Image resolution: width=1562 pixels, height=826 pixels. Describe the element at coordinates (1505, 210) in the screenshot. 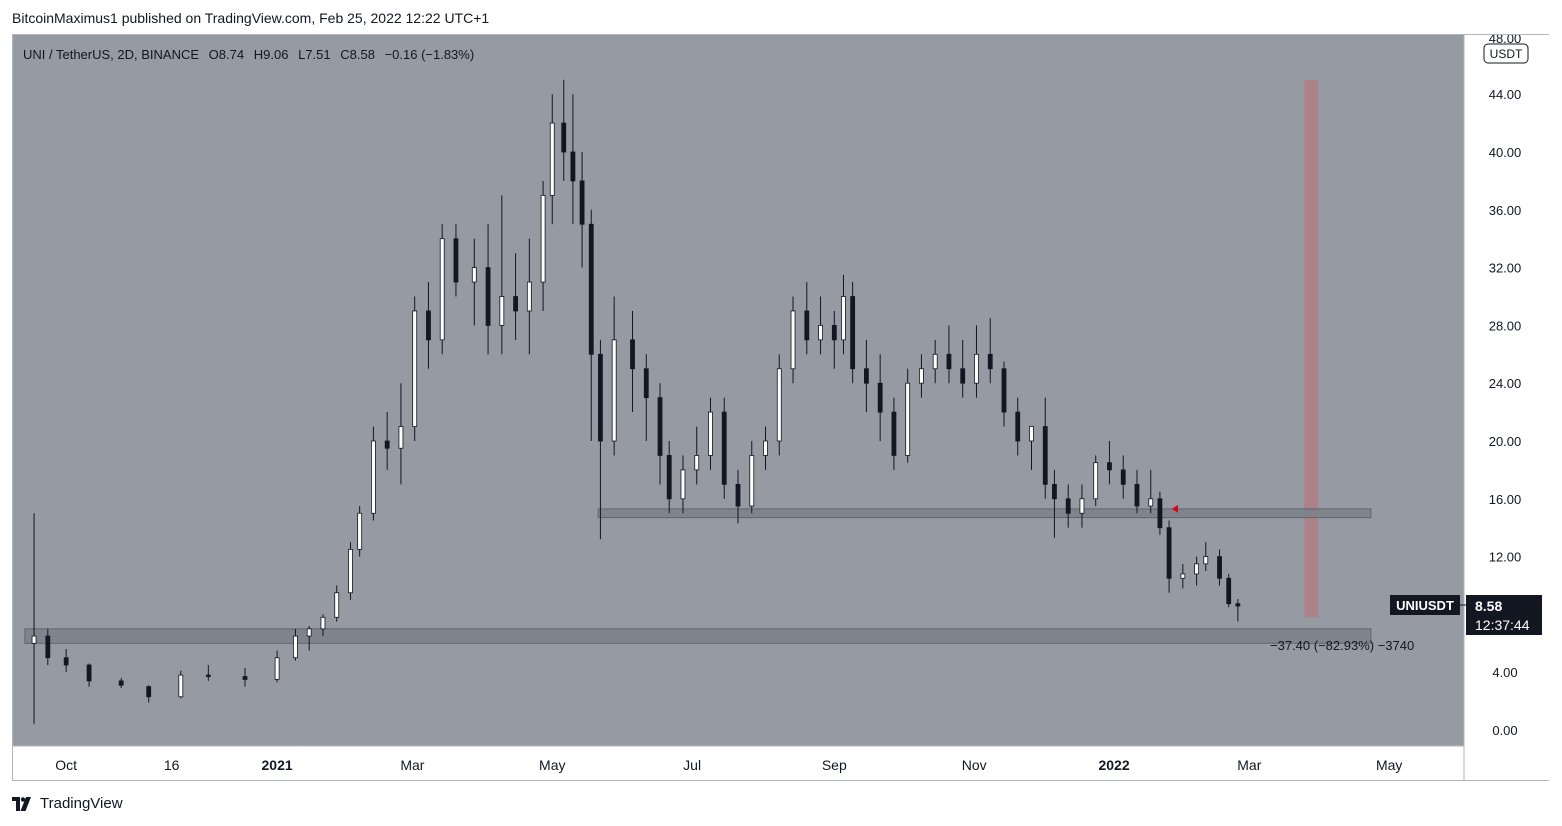

I see `price-tick-36-00: 36.00` at that location.